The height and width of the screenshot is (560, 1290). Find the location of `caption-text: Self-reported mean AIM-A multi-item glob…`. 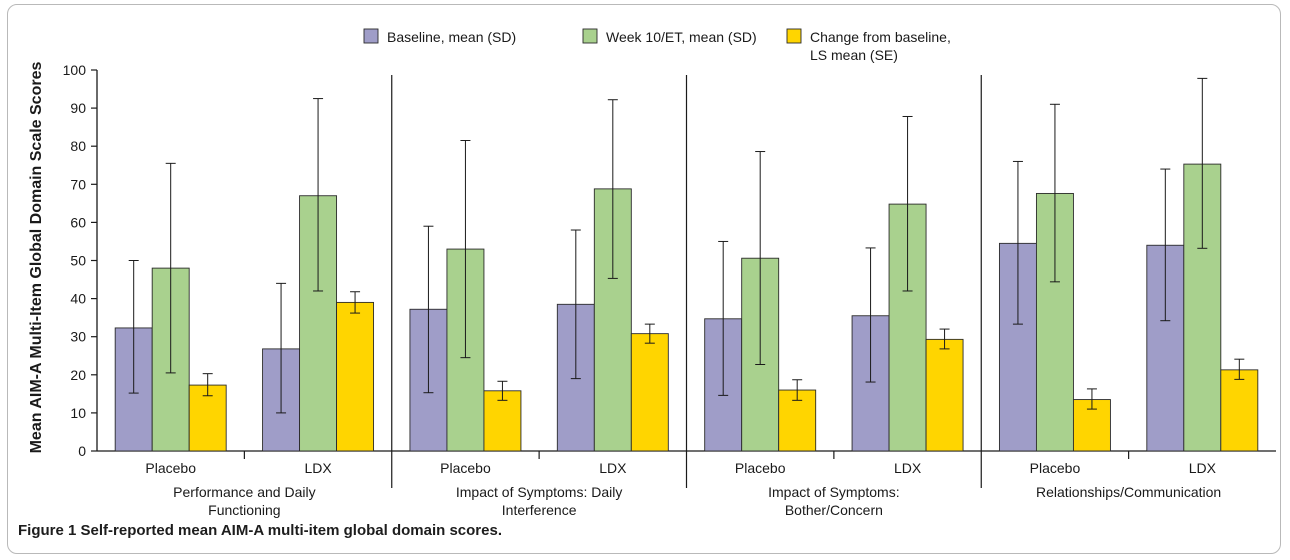

caption-text: Self-reported mean AIM-A multi-item glob… is located at coordinates (291, 530).